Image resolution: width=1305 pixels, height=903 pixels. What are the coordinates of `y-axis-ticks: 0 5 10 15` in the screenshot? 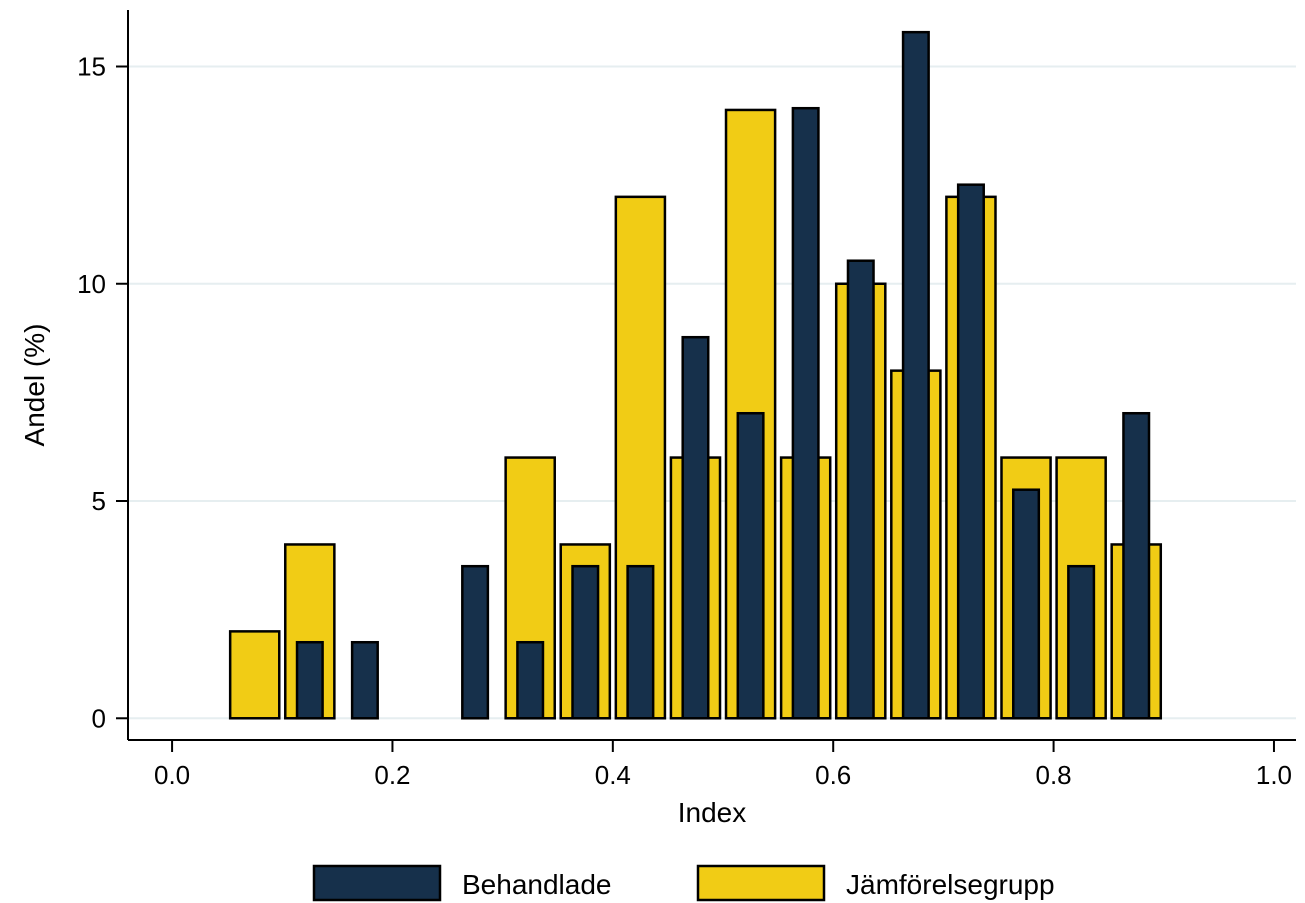 It's located at (102, 392).